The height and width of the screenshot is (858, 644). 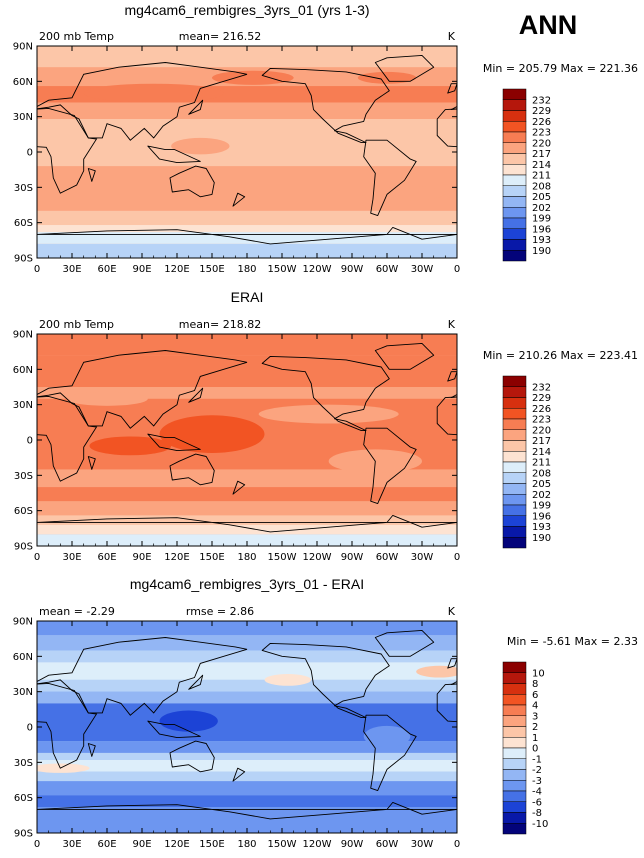 I want to click on colorbar-label: 226, so click(x=541, y=409).